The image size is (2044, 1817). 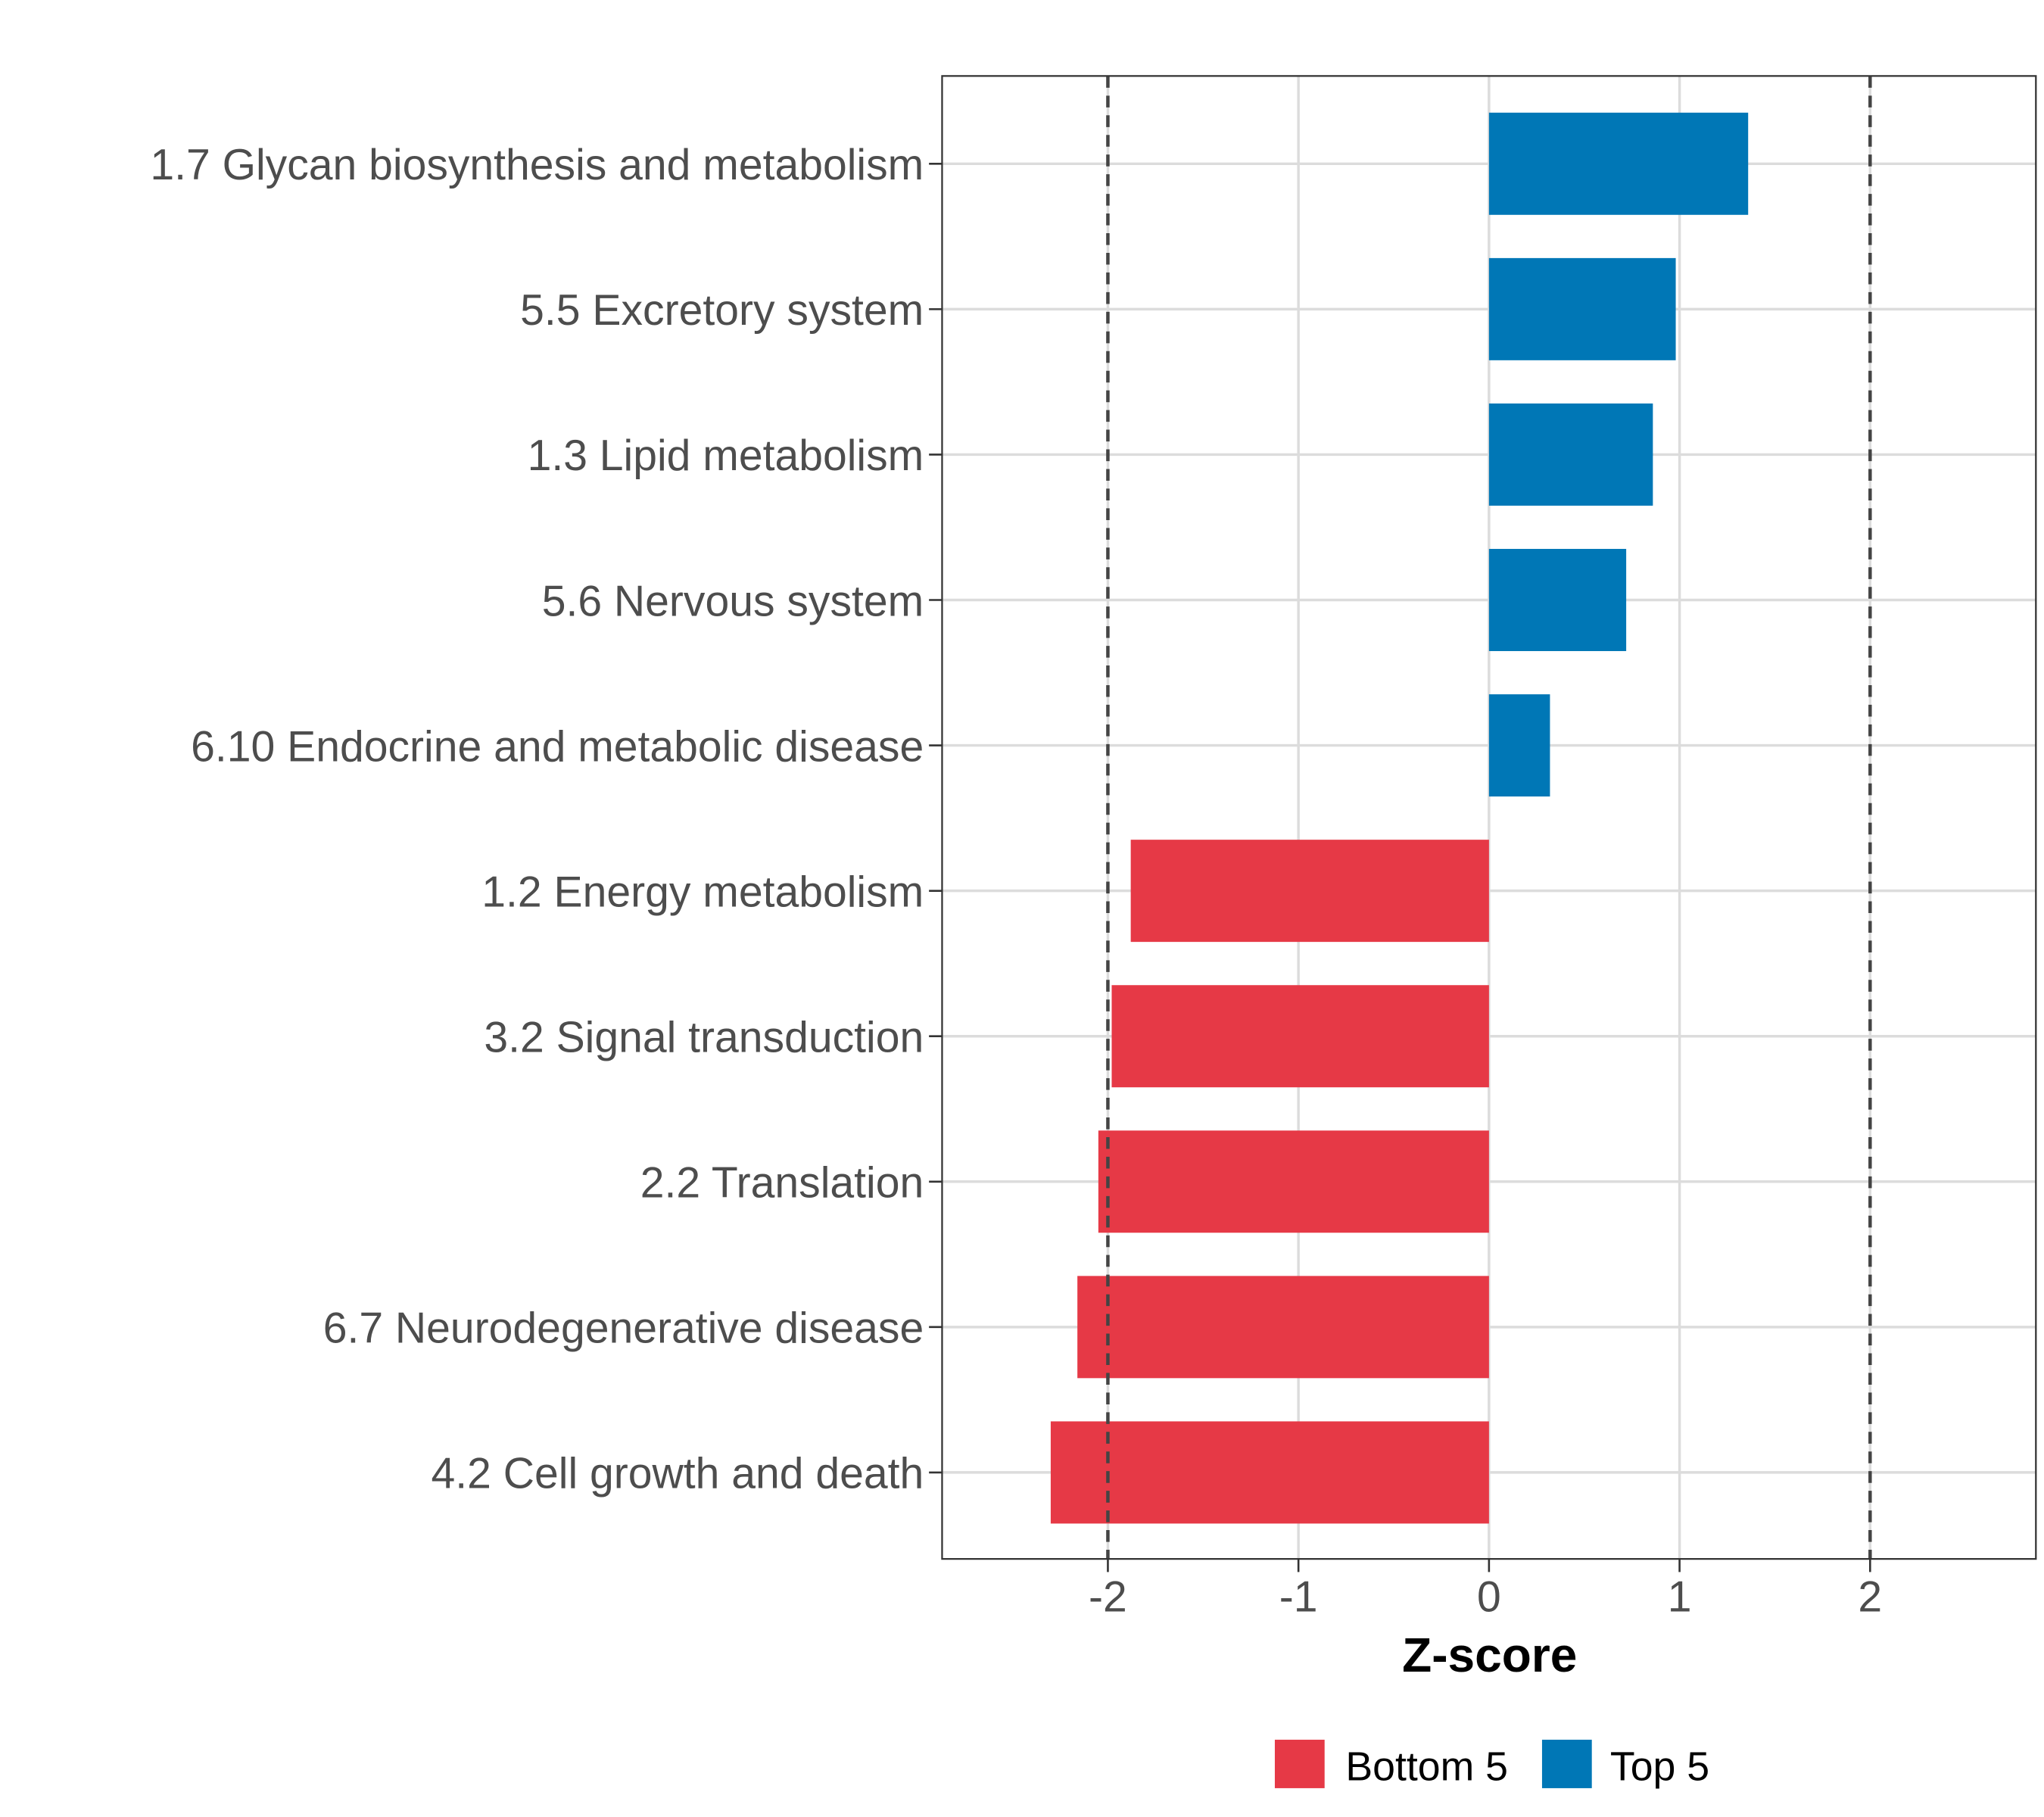 What do you see at coordinates (1426, 1767) in the screenshot?
I see `legend-label-bottom-5: Bottom 5` at bounding box center [1426, 1767].